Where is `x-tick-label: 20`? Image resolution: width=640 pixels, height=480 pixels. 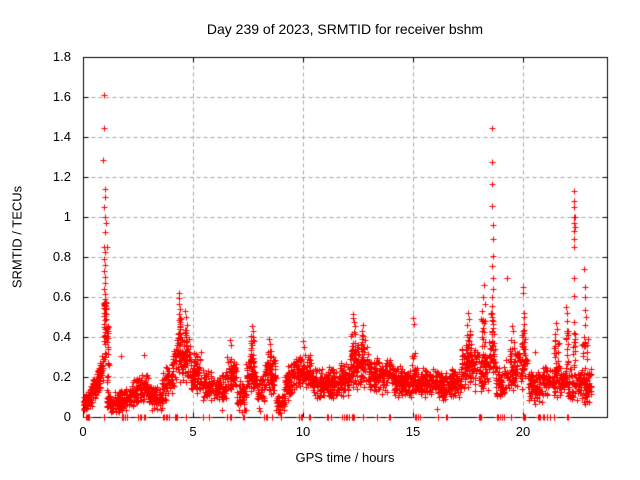
x-tick-label: 20 is located at coordinates (523, 431).